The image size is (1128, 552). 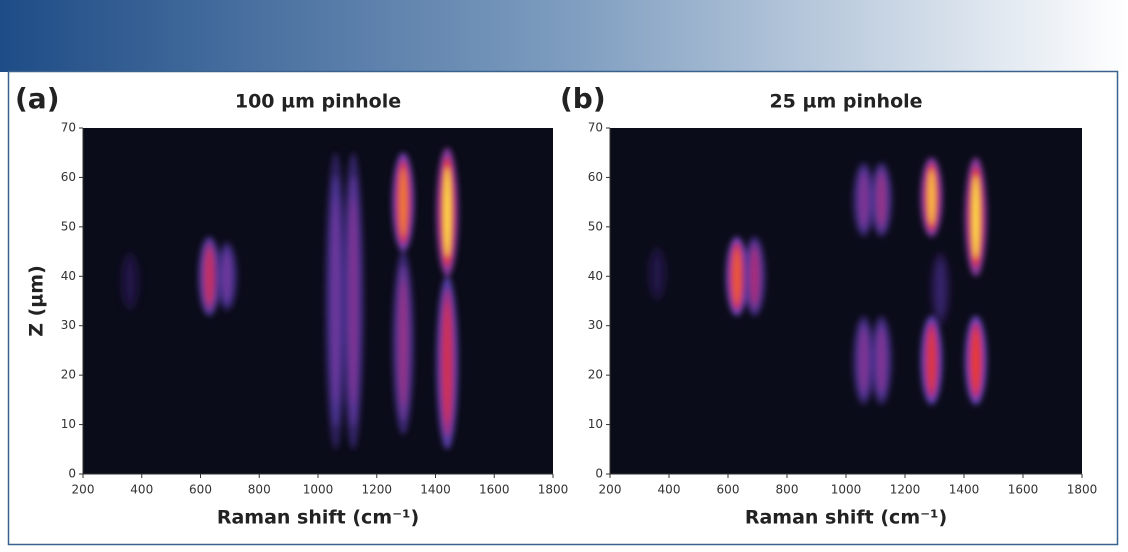 What do you see at coordinates (583, 98) in the screenshot?
I see `panel-label: (b)` at bounding box center [583, 98].